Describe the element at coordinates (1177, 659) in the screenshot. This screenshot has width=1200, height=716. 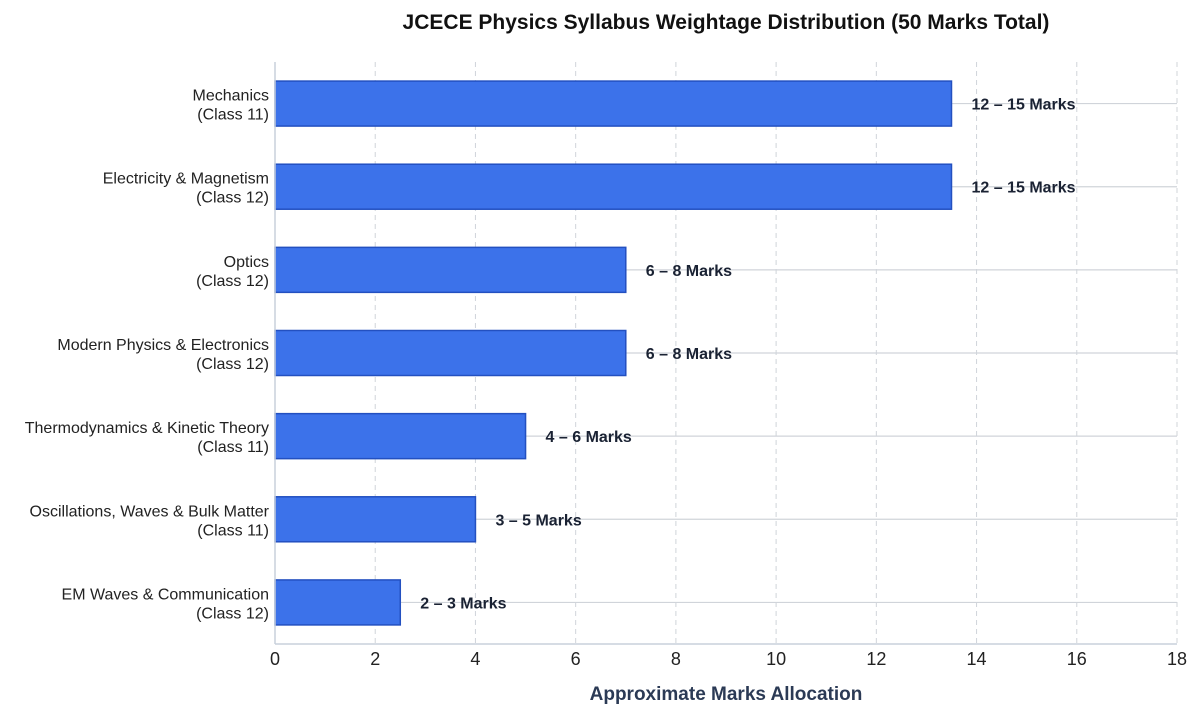
I see `x-tick-label: 18` at that location.